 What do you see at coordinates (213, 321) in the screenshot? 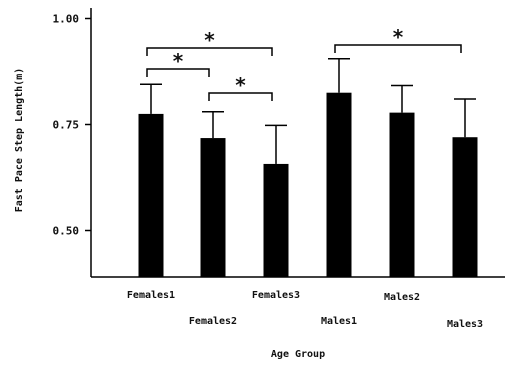
I see `x-tick-label-females2: Females2` at bounding box center [213, 321].